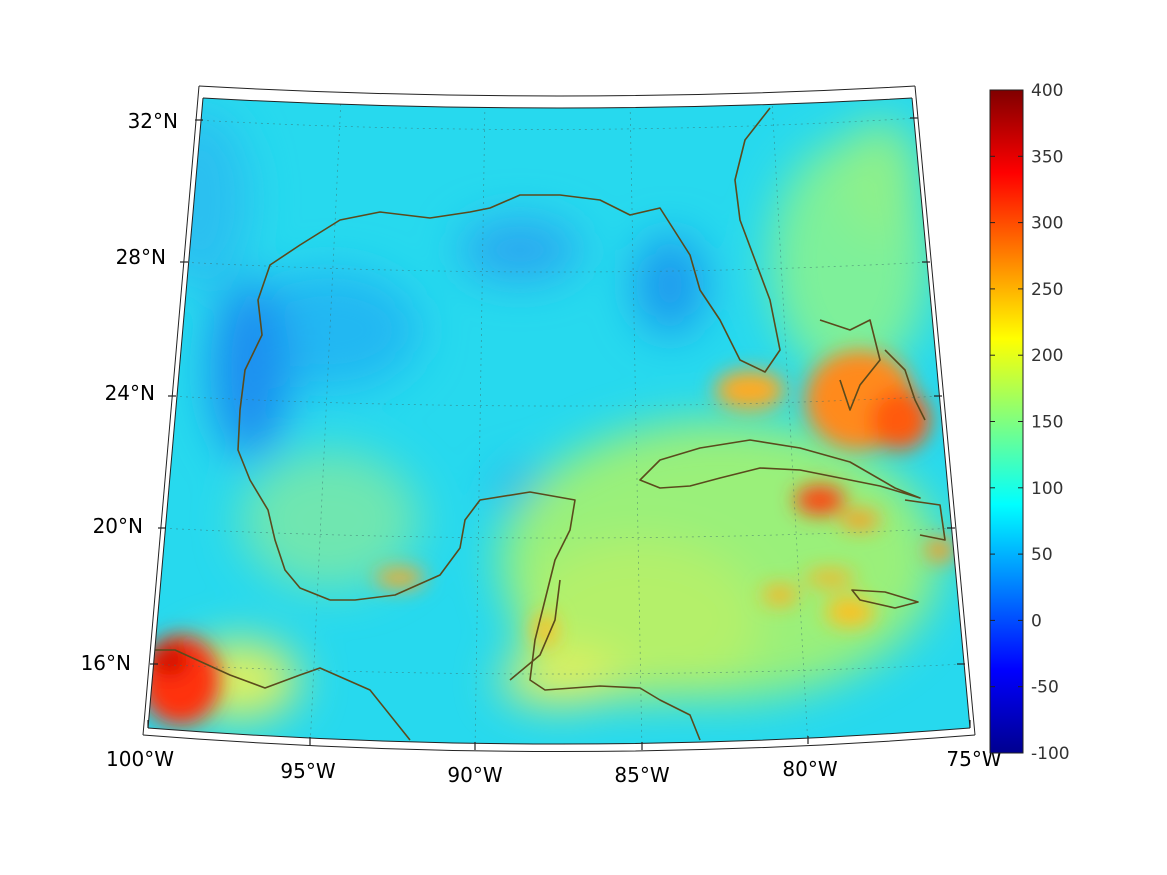  What do you see at coordinates (1047, 91) in the screenshot?
I see `colorbar-tick-label: 400` at bounding box center [1047, 91].